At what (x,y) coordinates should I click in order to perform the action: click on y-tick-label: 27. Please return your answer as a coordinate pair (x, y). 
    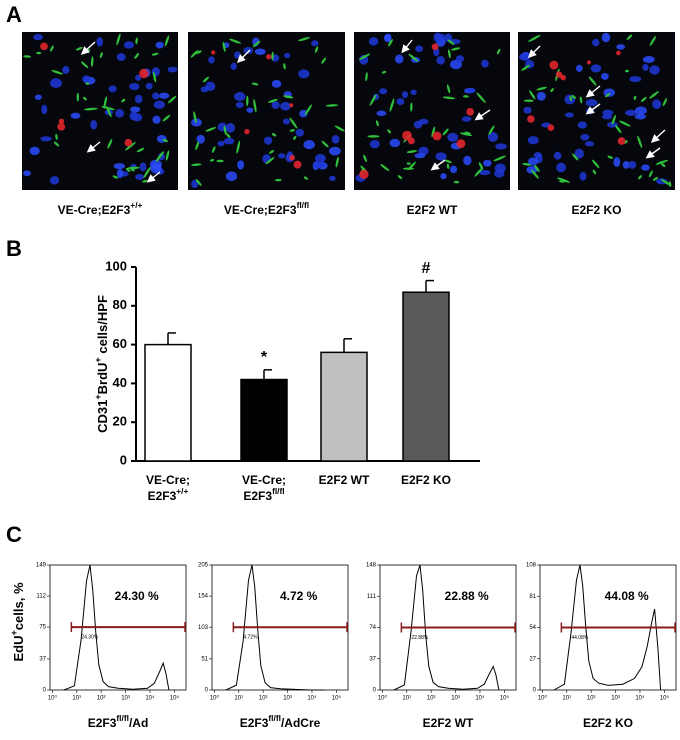
    Looking at the image, I should click on (532, 659).